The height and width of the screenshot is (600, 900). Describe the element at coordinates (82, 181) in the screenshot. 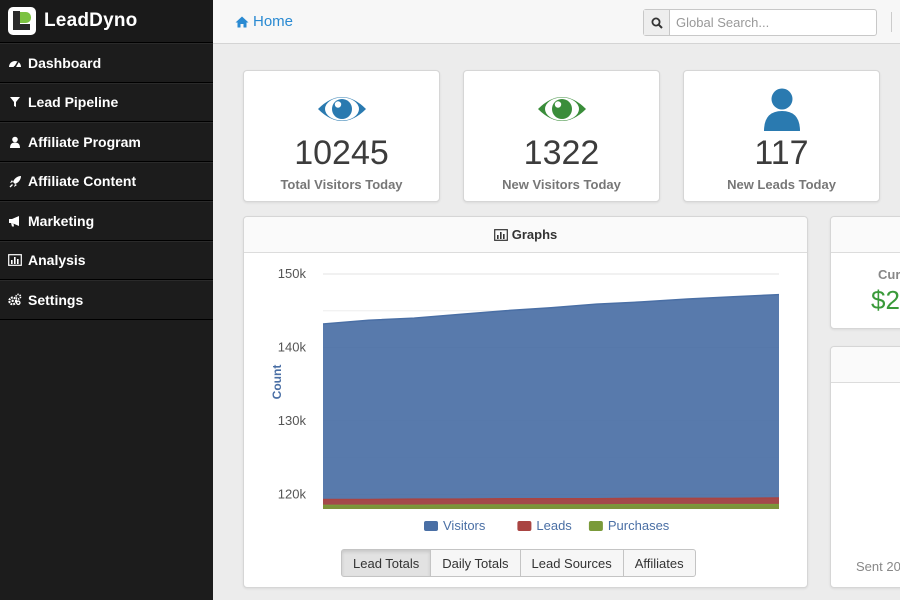

I see `sidebar-item-label: Affiliate Content` at that location.